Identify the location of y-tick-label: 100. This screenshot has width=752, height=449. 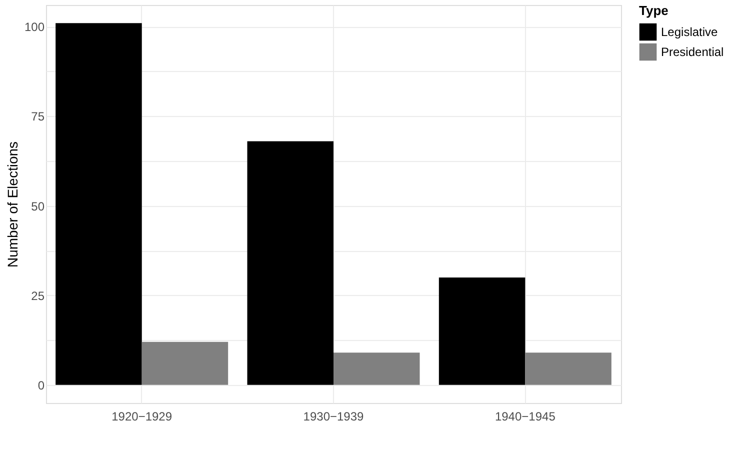
(34, 27).